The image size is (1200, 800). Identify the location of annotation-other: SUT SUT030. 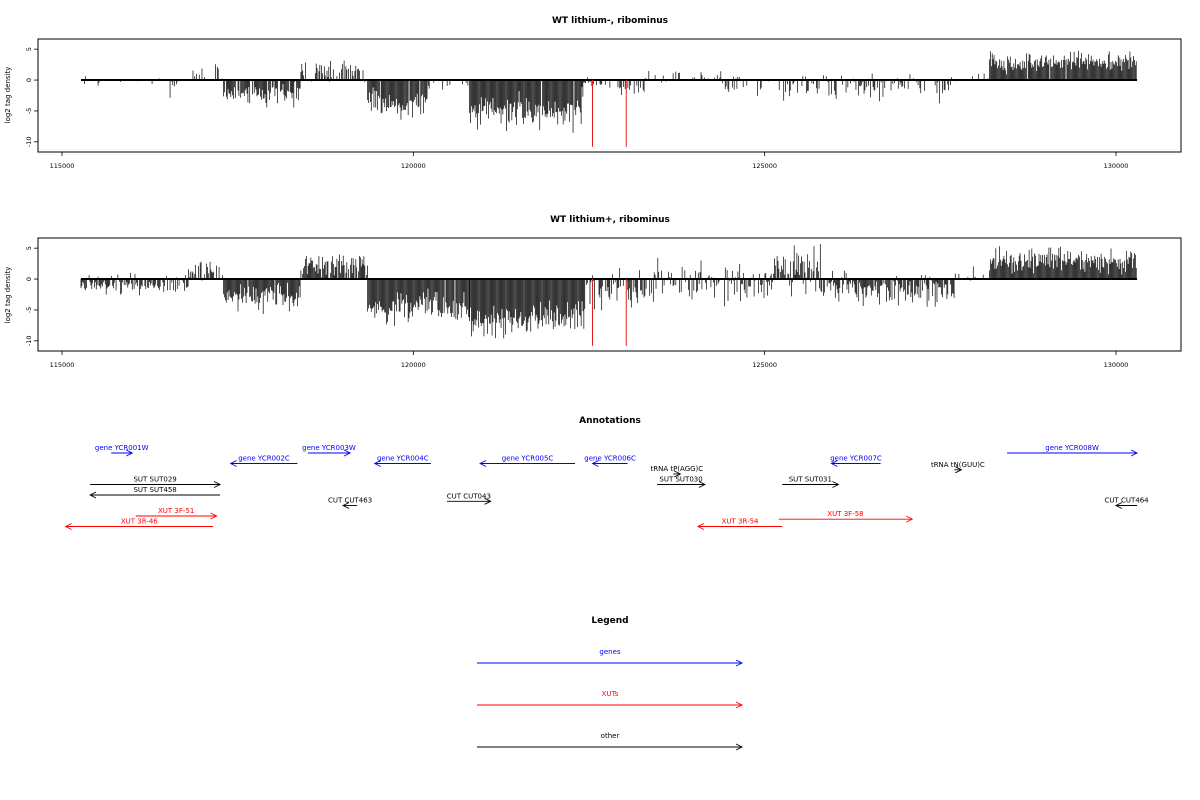
(681, 482).